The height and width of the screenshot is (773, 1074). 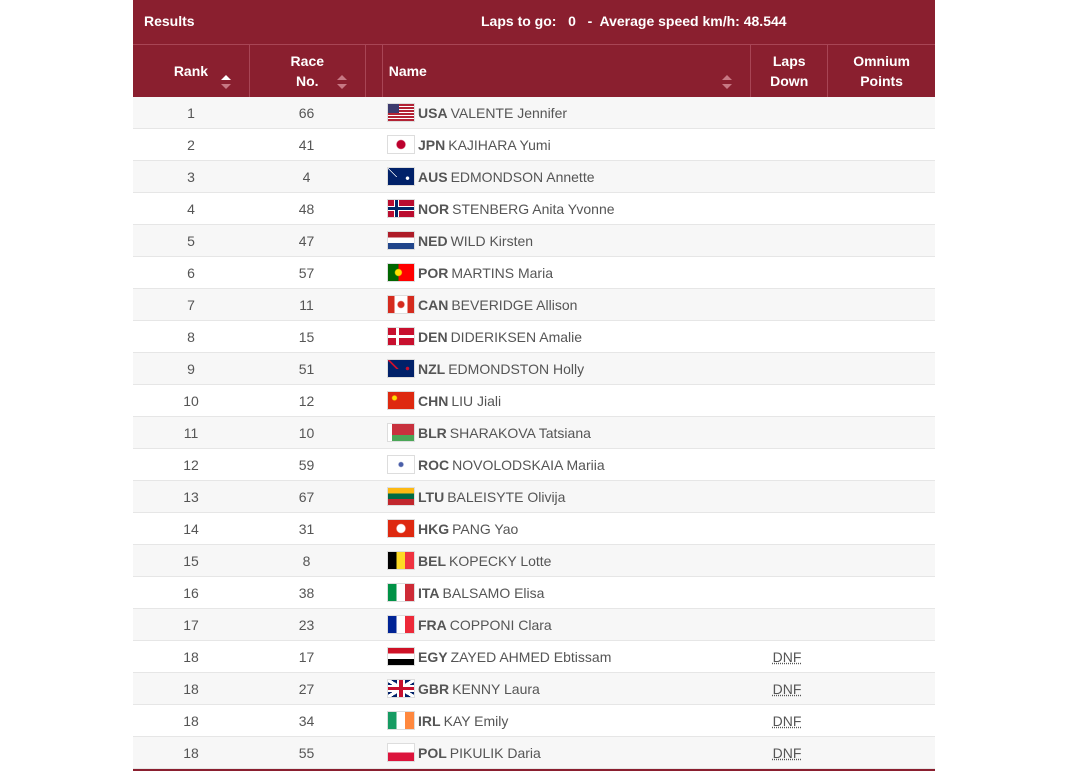 I want to click on athlete-name: PIKULIK Daria, so click(x=495, y=752).